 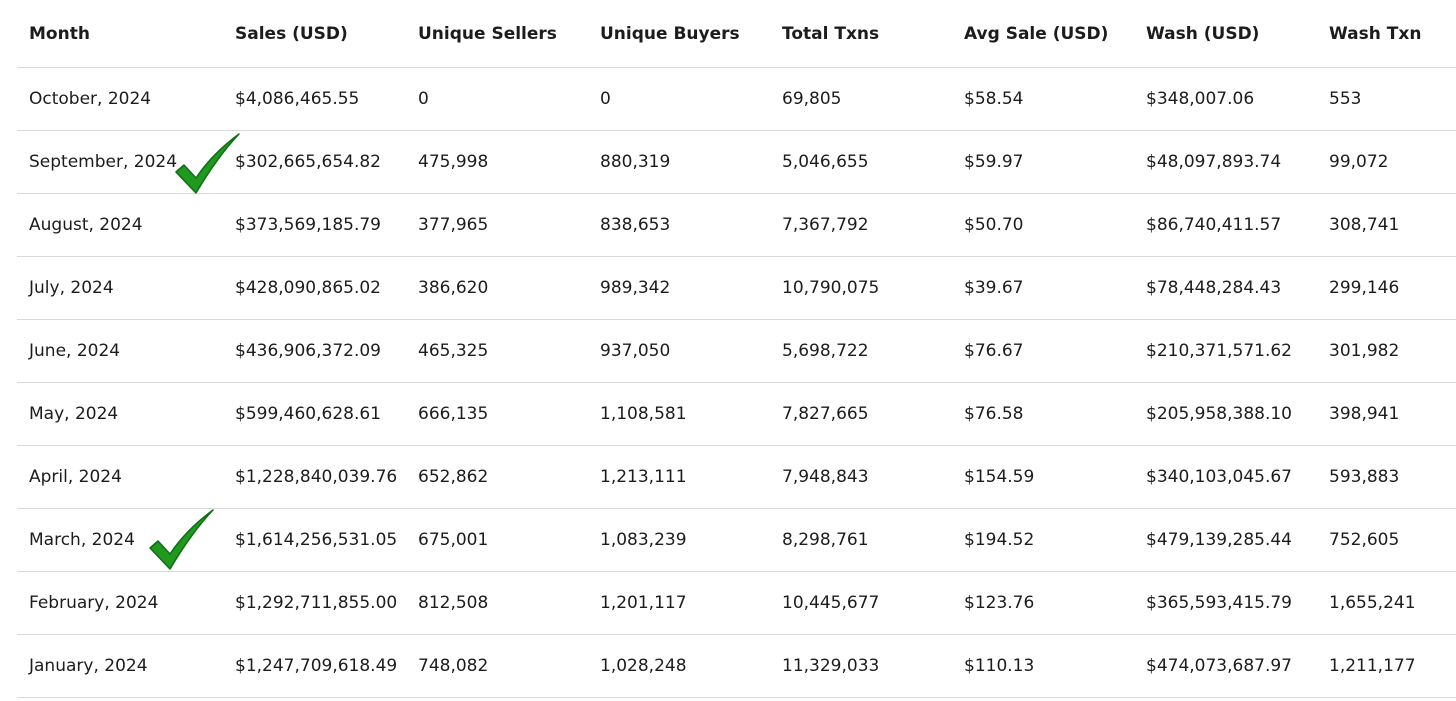 I want to click on wash-usd-cell: $86,740,411.57, so click(x=1225, y=225).